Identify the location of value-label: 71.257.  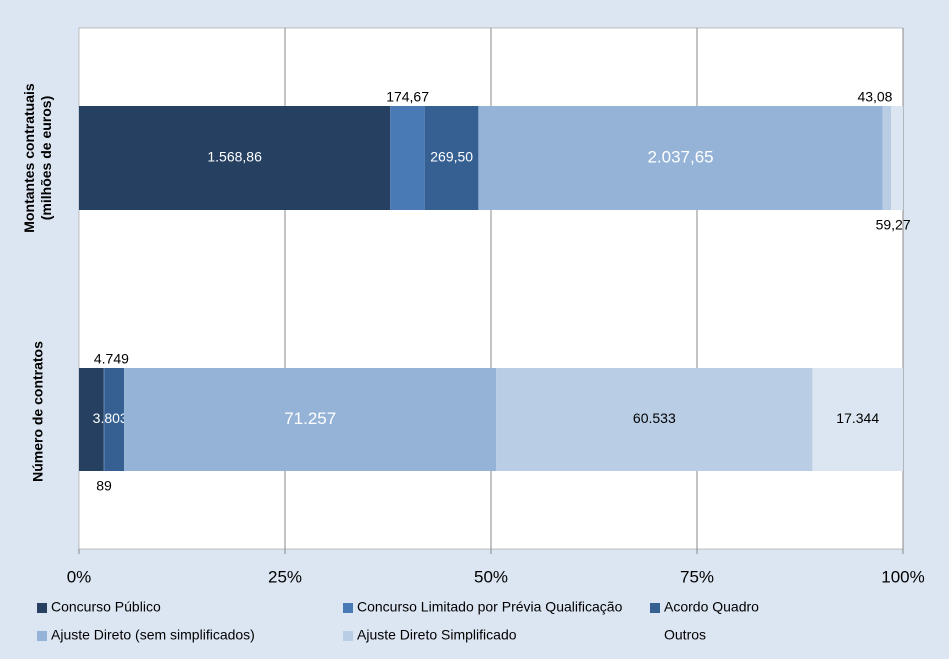
(310, 418).